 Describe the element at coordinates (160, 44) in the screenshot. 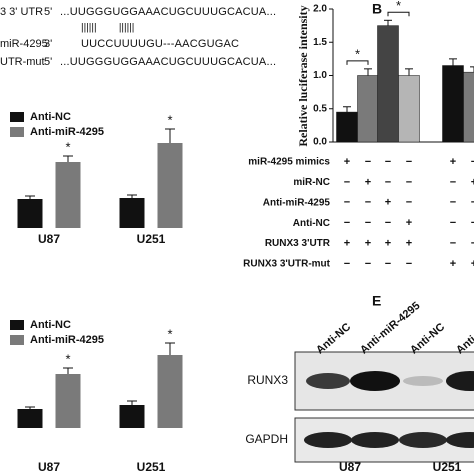

I see `sequence: UUCCUUUUGU---AACGUGAC` at that location.